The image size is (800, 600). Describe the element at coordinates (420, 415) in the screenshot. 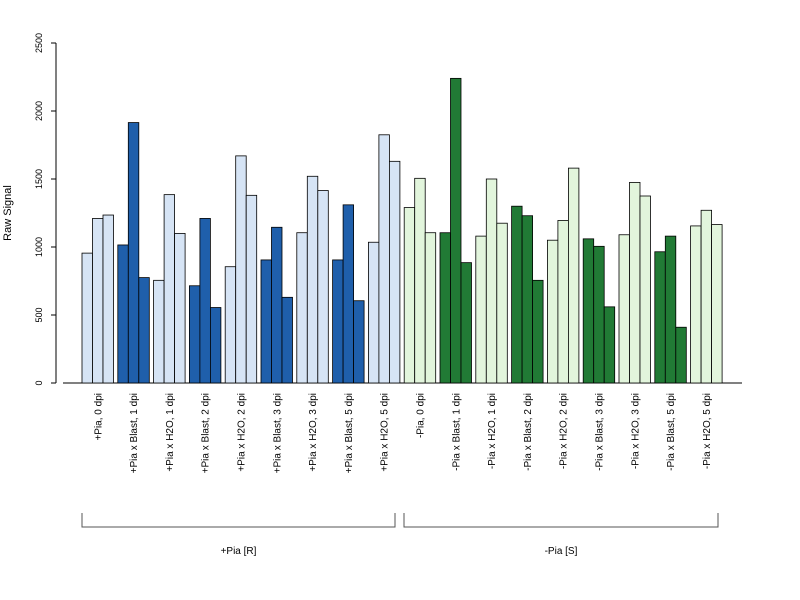

I see `x-tick-label: -Pia, 0 dpi` at that location.